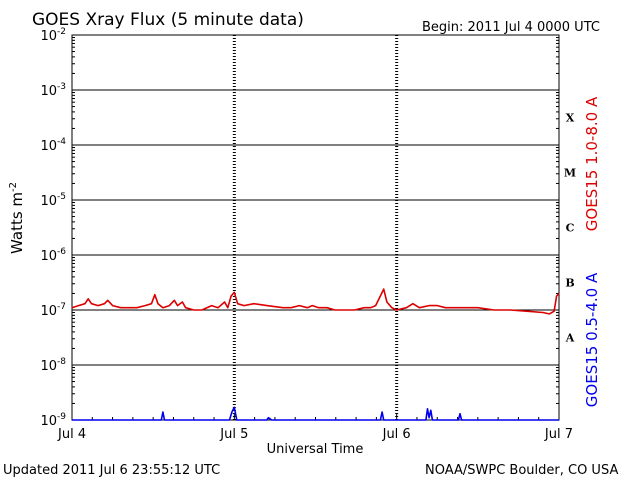 The width and height of the screenshot is (640, 480). Describe the element at coordinates (13, 187) in the screenshot. I see `y-axis-label-exponent: -2` at that location.